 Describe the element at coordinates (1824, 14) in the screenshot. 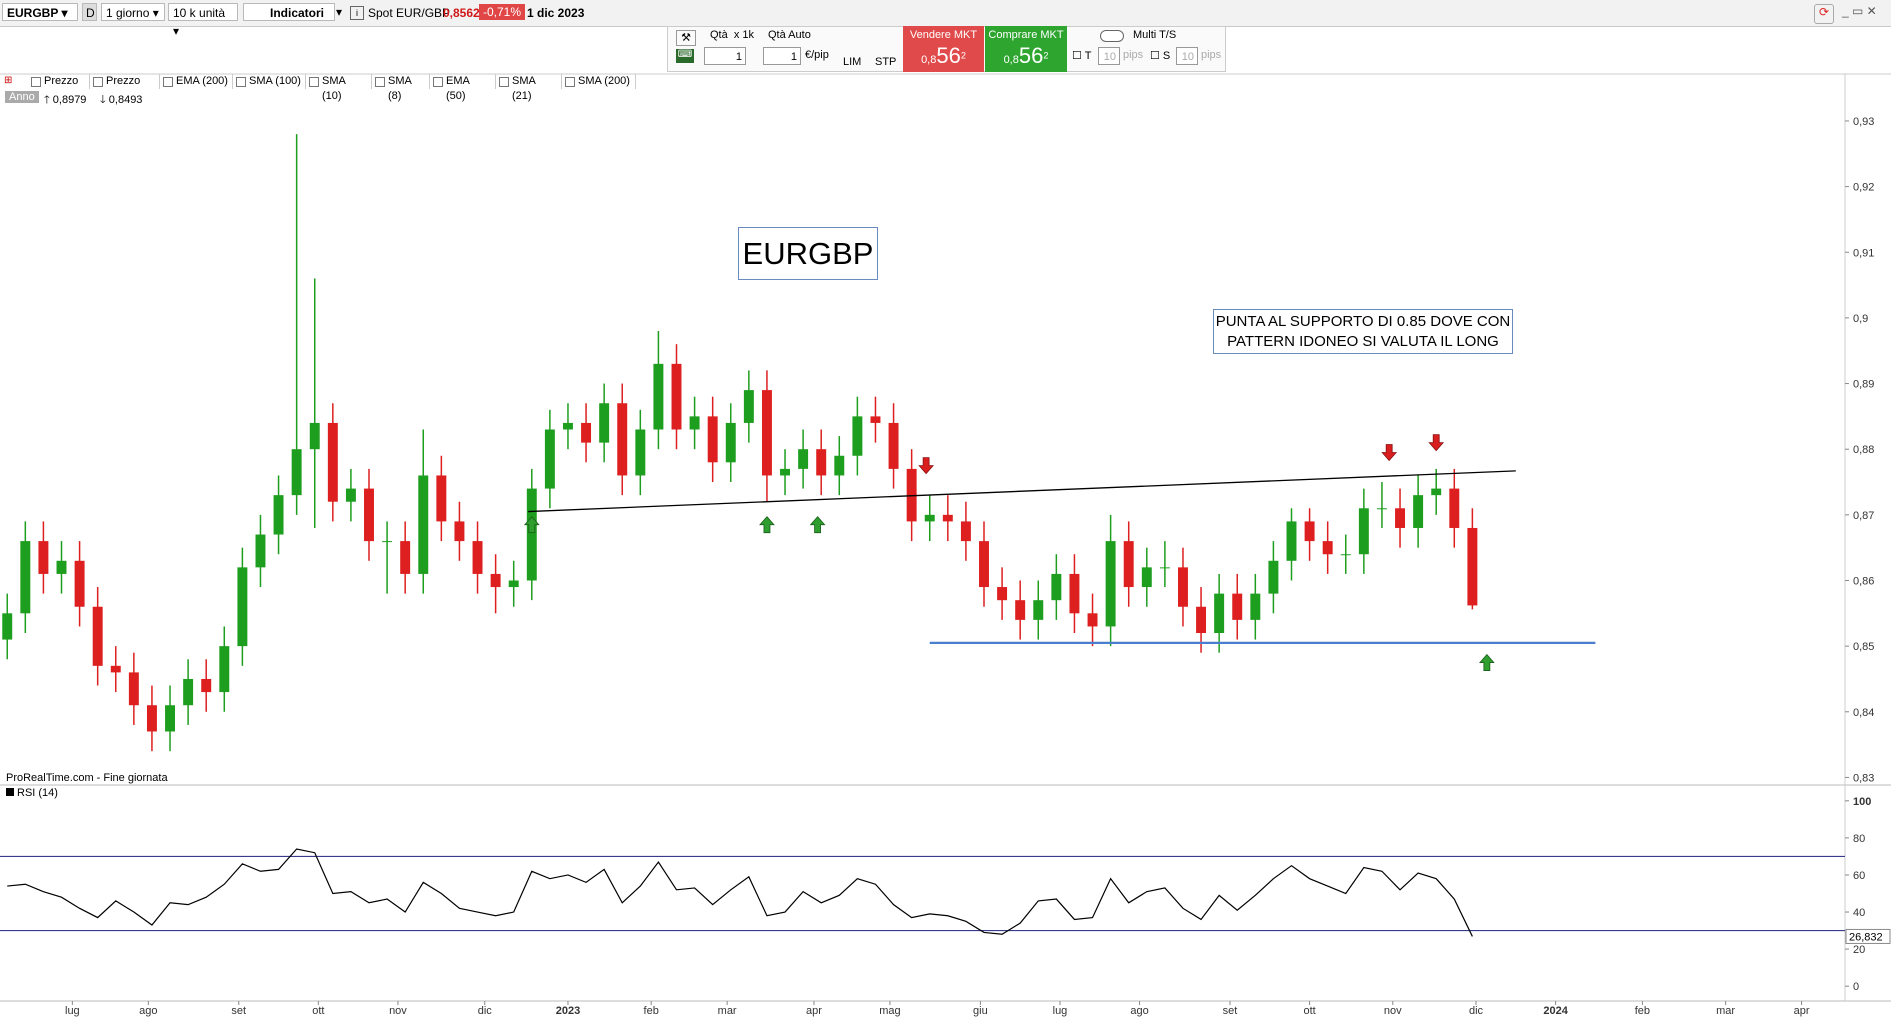

I see `sync-icon: ⟳` at that location.